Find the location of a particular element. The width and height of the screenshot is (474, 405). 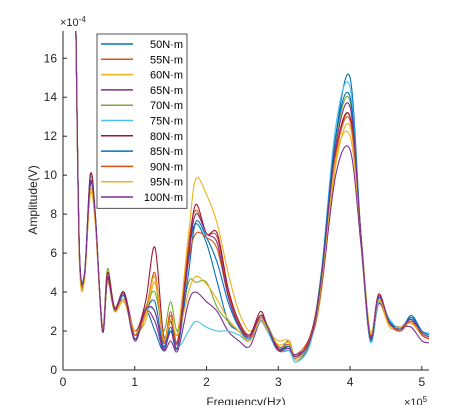

legend-entry-label: 85N·m is located at coordinates (166, 152).